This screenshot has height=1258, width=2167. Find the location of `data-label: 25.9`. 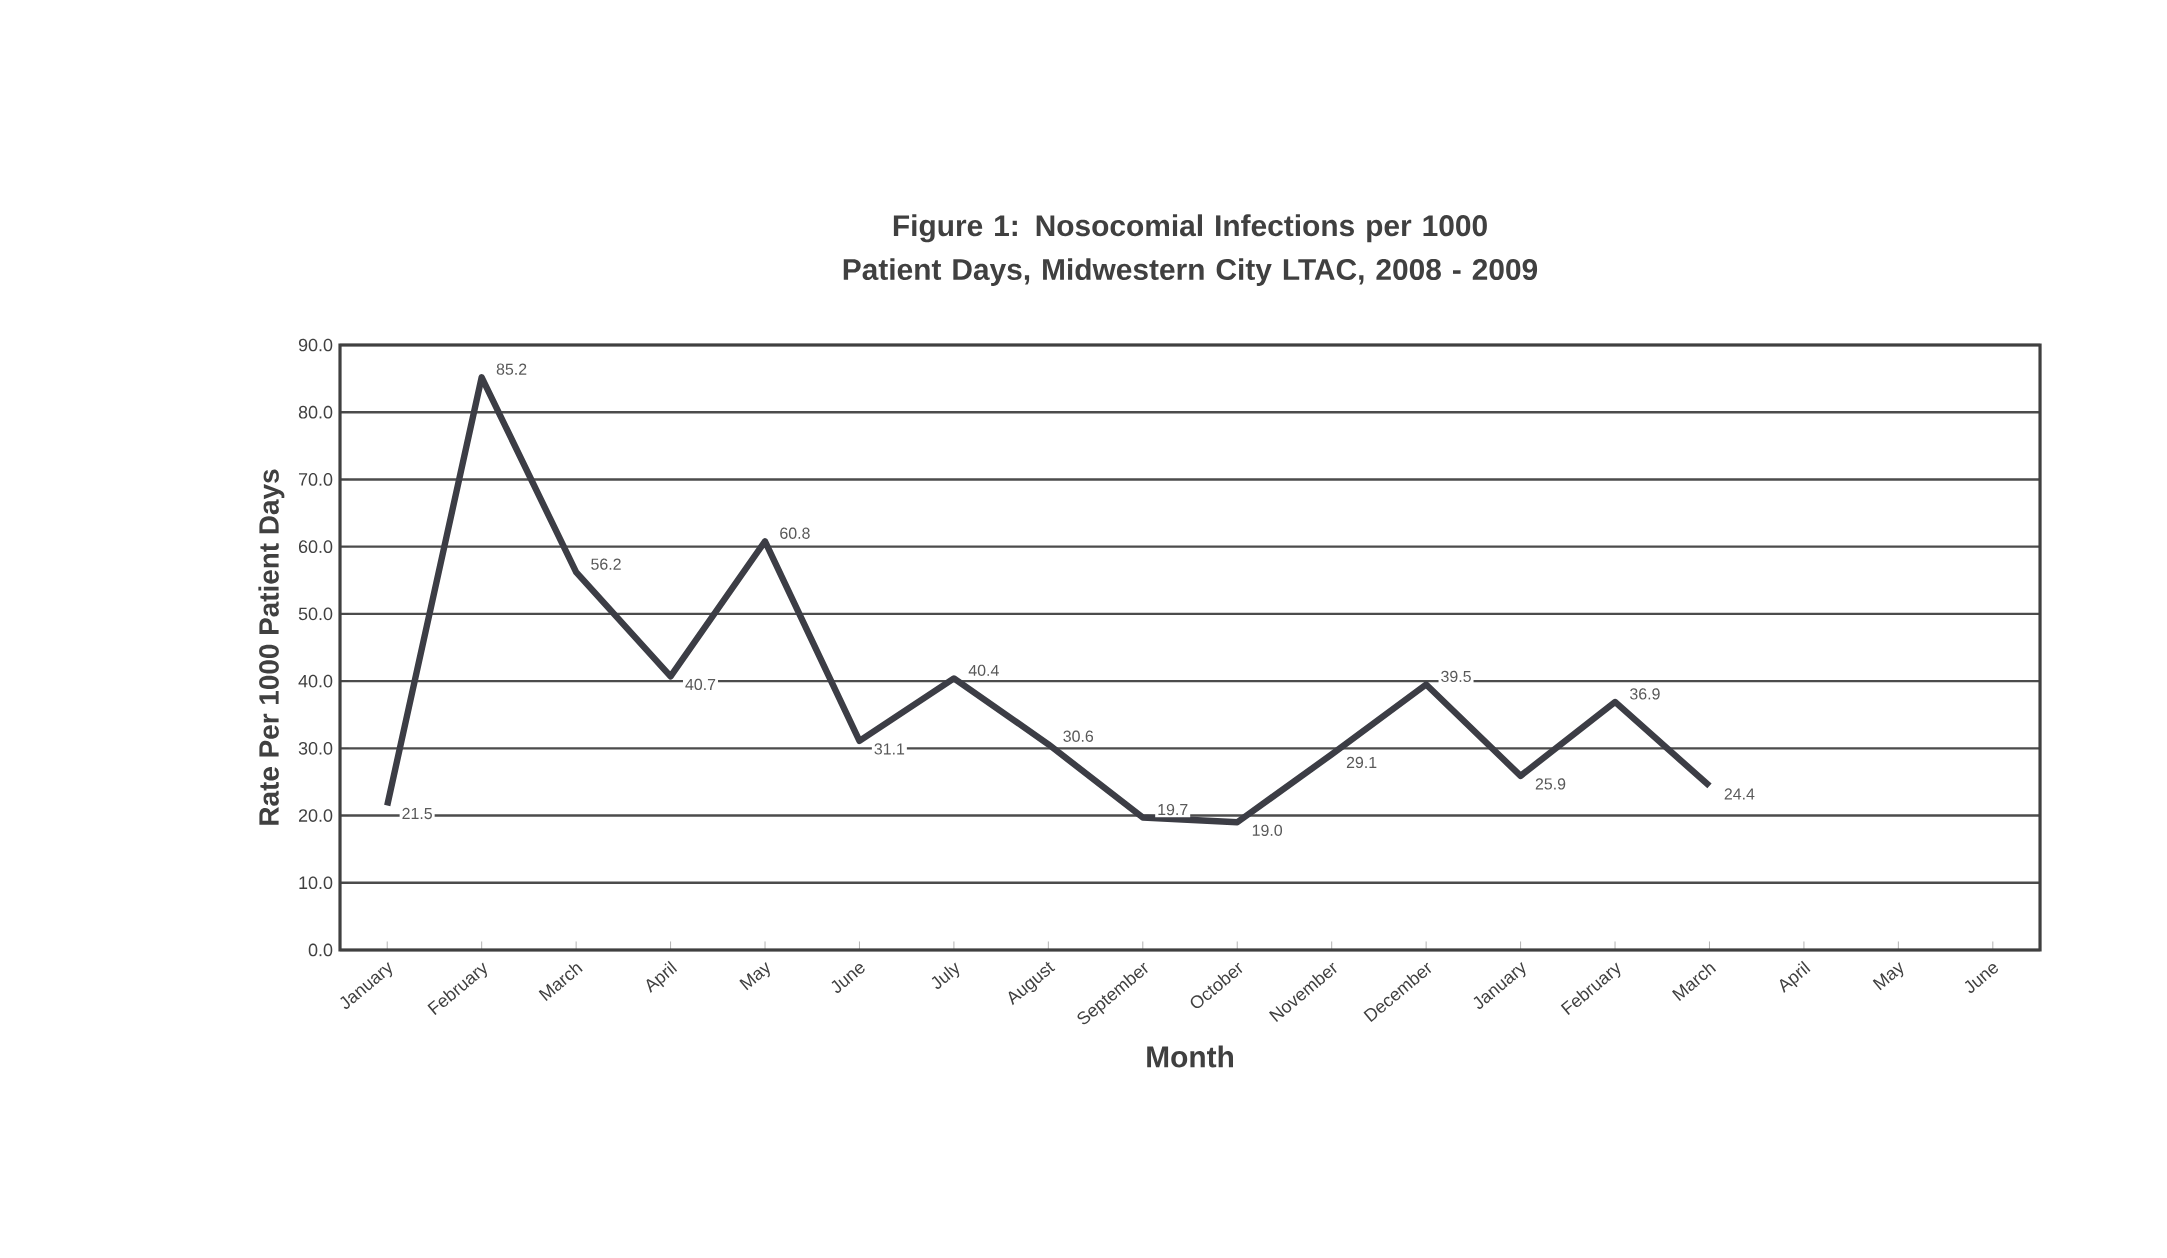

data-label: 25.9 is located at coordinates (1550, 784).